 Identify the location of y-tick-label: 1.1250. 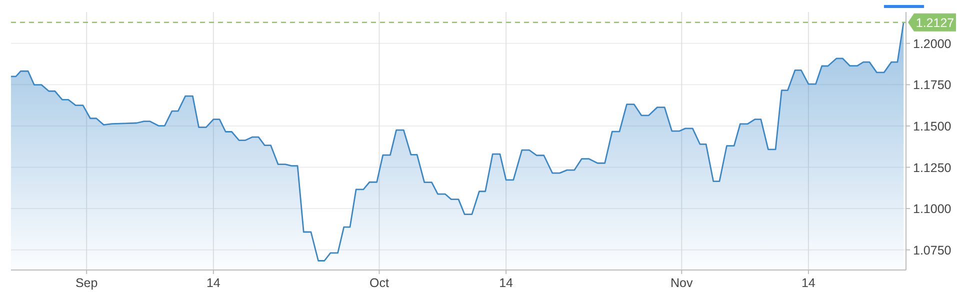
(932, 167).